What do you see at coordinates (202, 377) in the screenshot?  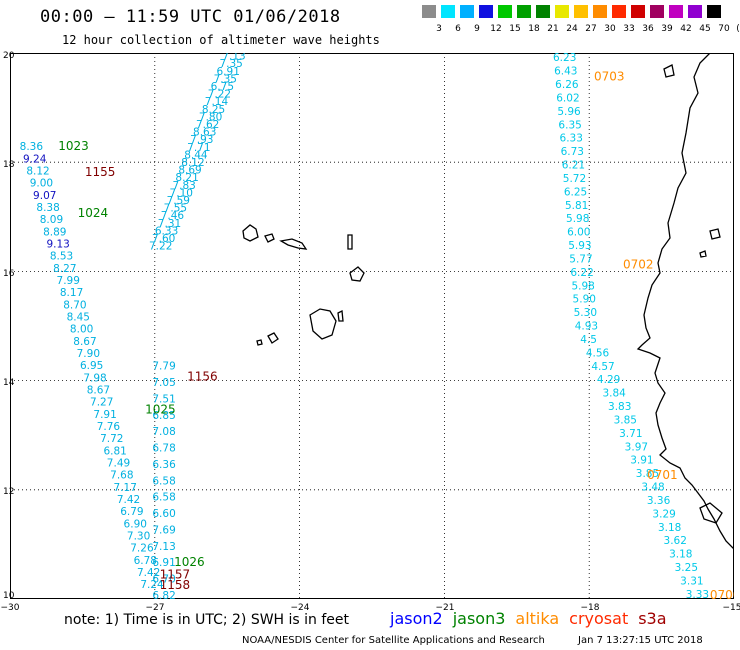 I see `pass-time-label: 1156` at bounding box center [202, 377].